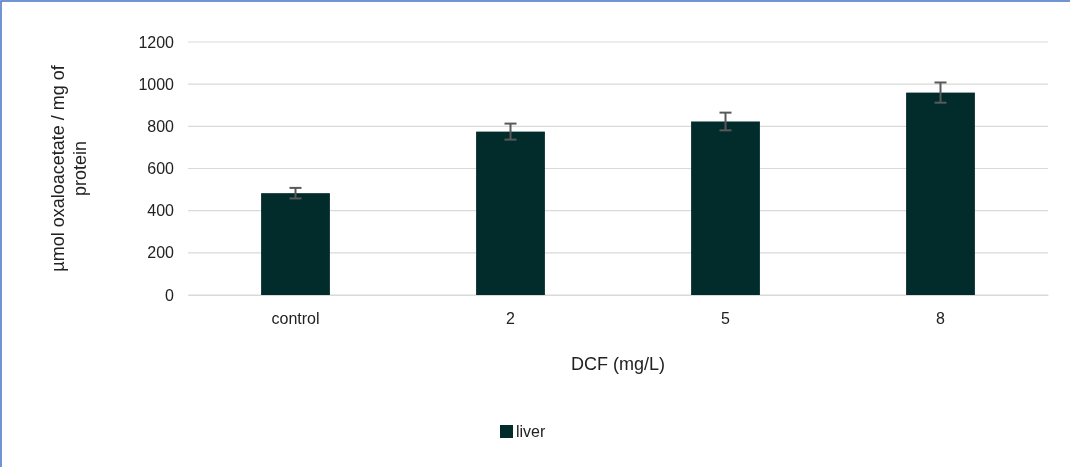 This screenshot has width=1070, height=467. What do you see at coordinates (69, 168) in the screenshot?
I see `y-axis-title: µmol oxaloacetate / mg of protein` at bounding box center [69, 168].